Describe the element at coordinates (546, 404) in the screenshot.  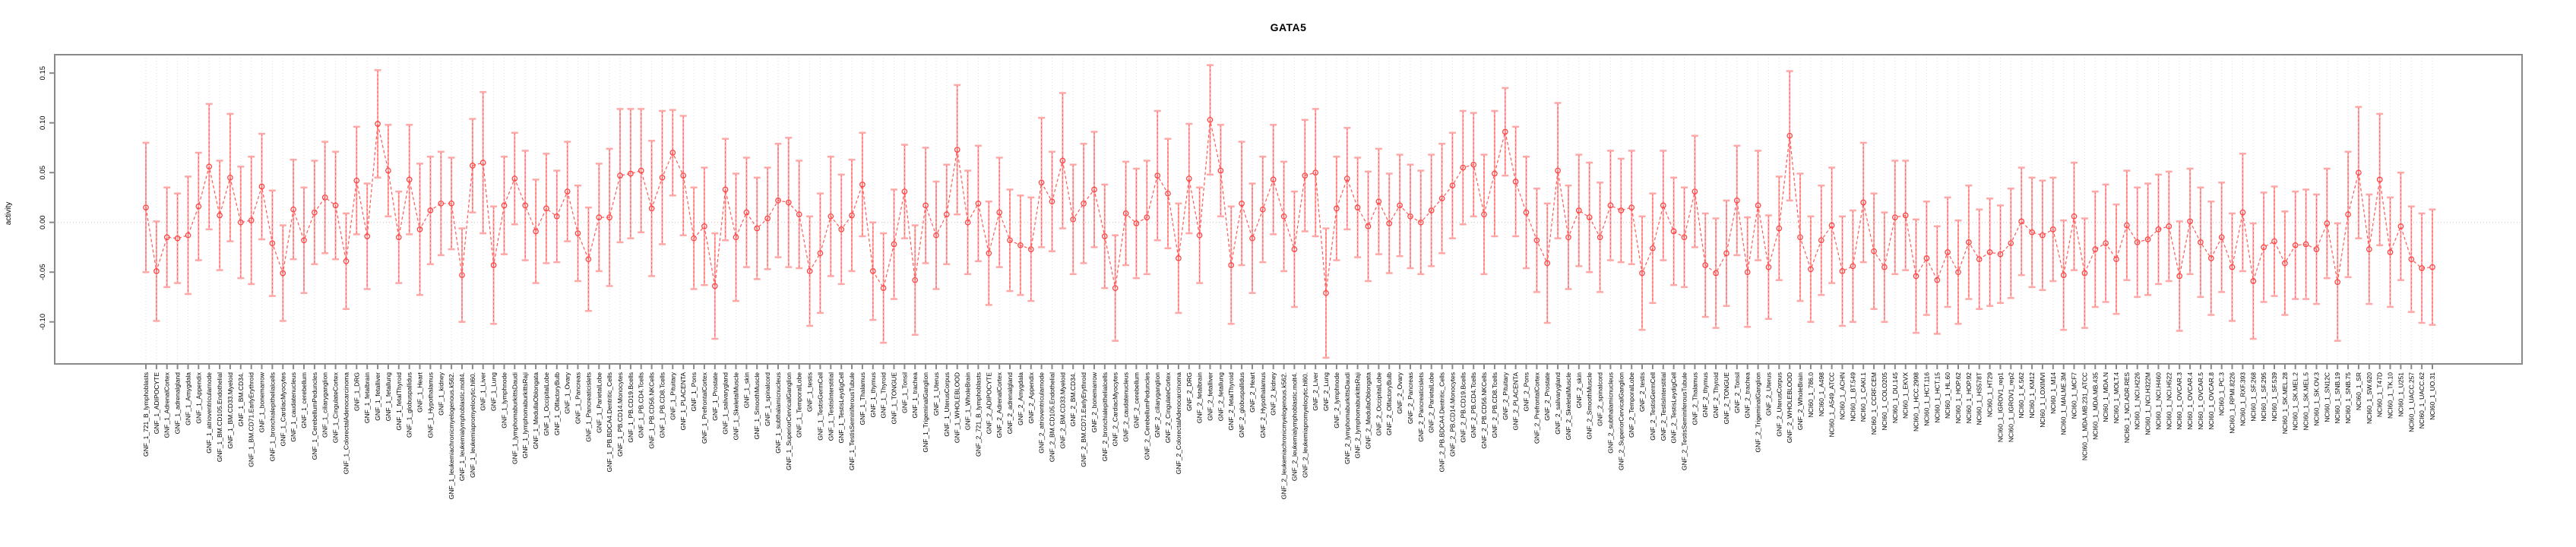
I see `x-category-label: GNF_1_OccipitalLobe` at that location.